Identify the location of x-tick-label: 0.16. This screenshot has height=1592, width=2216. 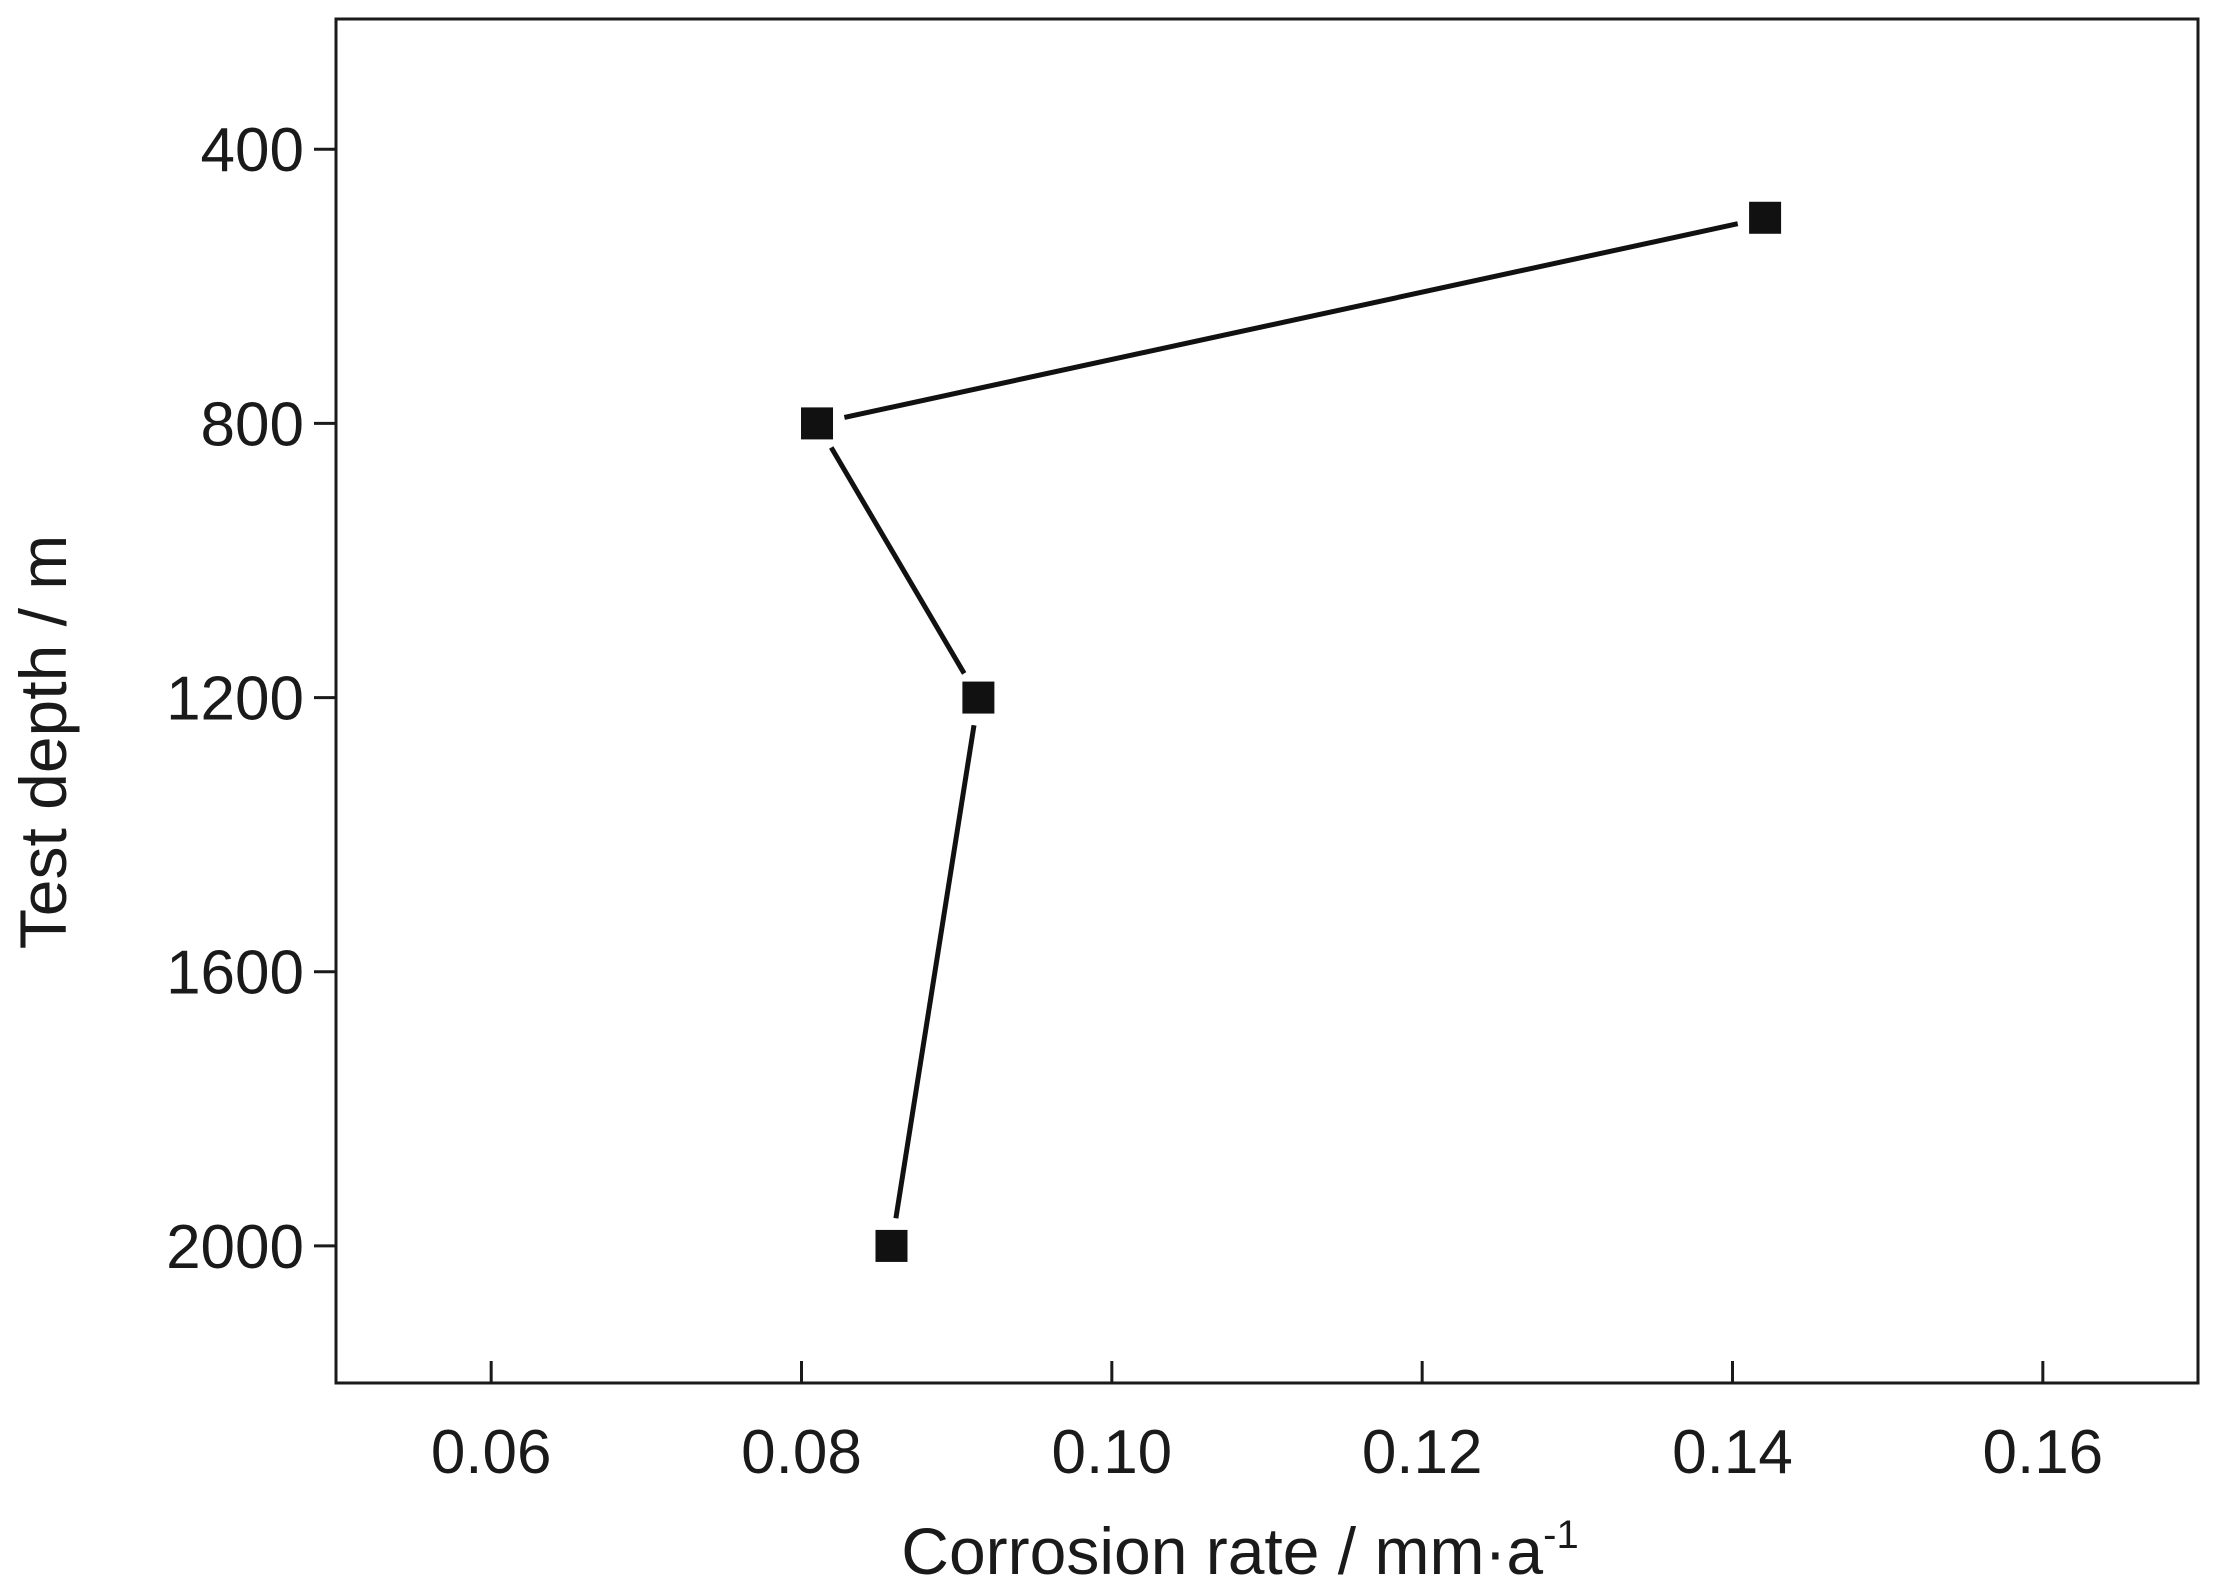
(2042, 1452).